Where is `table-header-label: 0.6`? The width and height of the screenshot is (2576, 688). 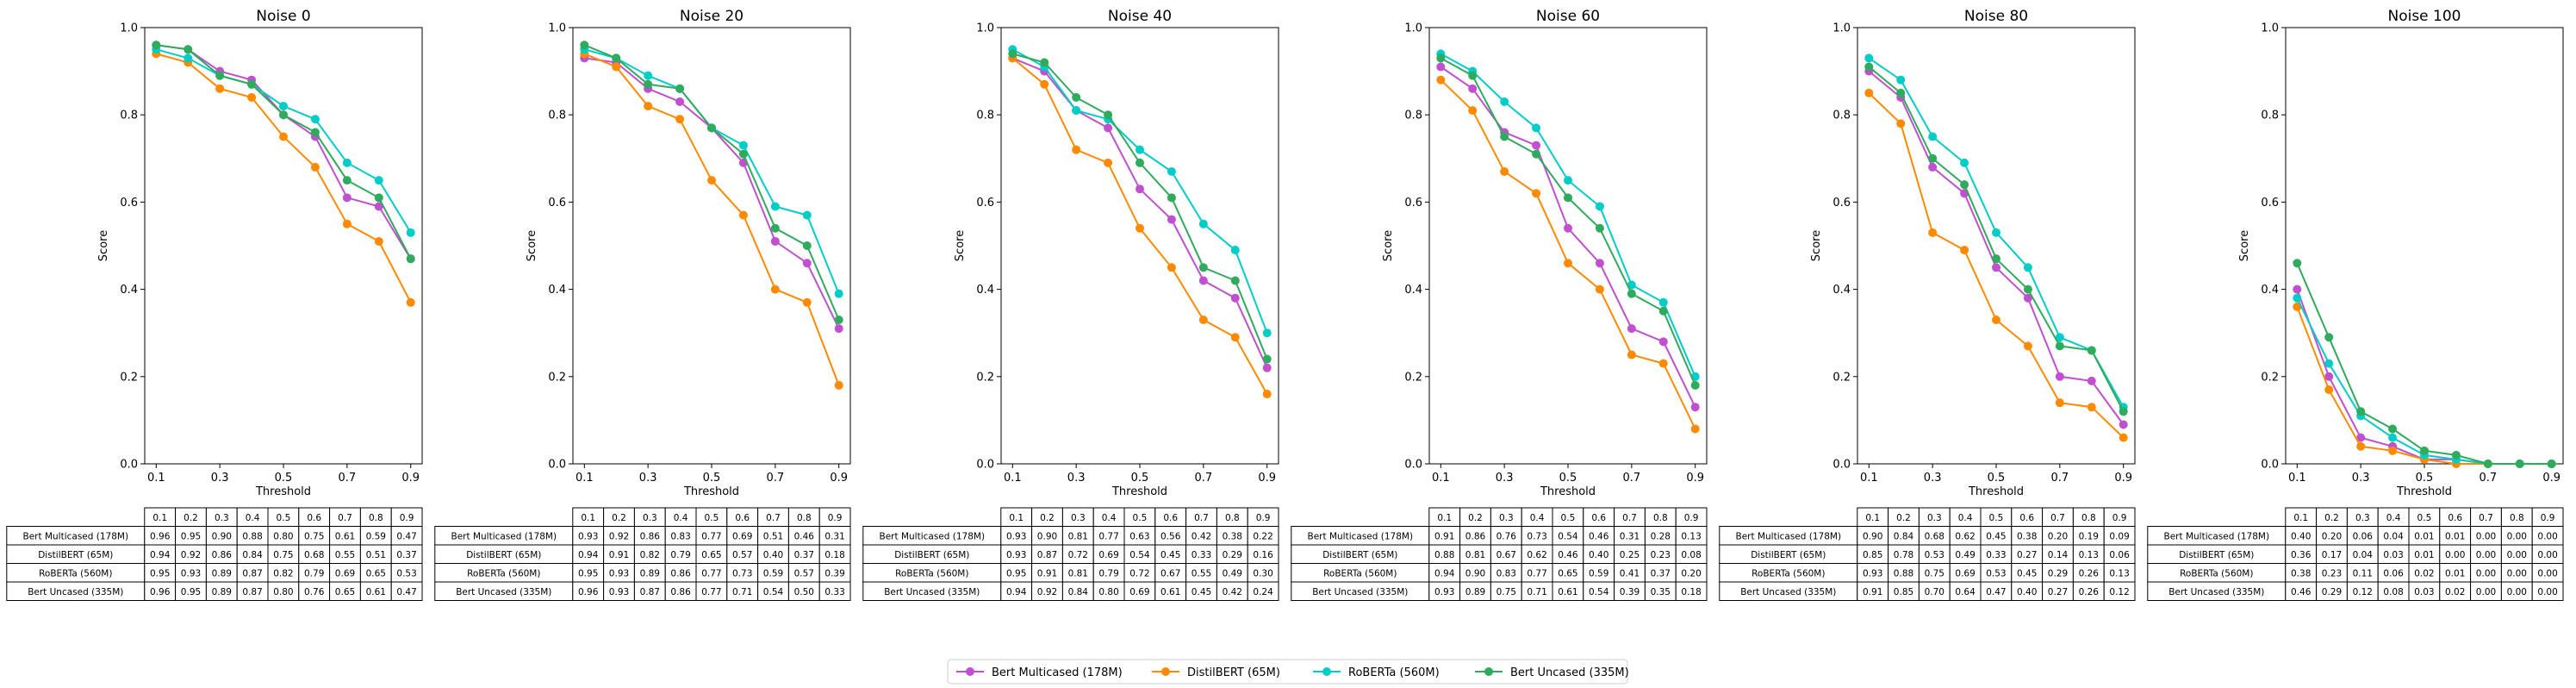
table-header-label: 0.6 is located at coordinates (314, 518).